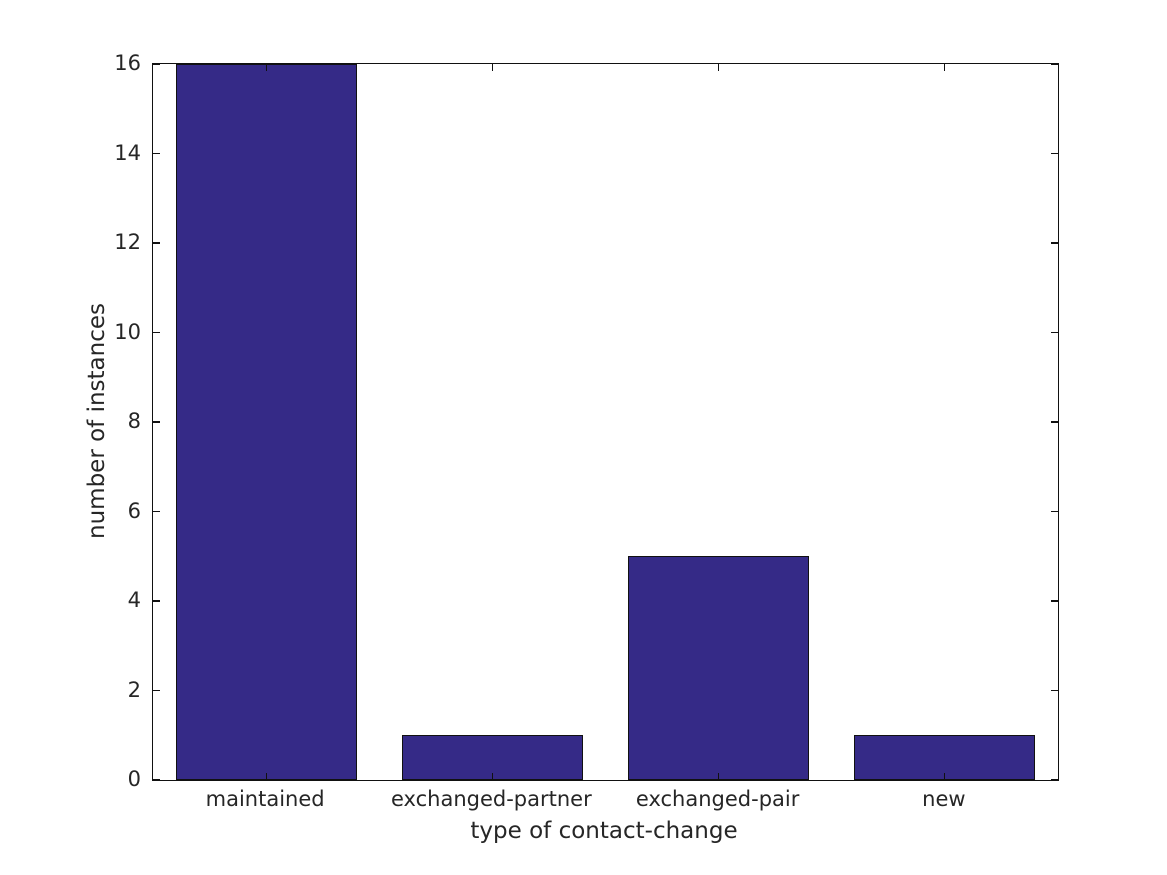  Describe the element at coordinates (134, 689) in the screenshot. I see `y-tick-label: 2` at that location.